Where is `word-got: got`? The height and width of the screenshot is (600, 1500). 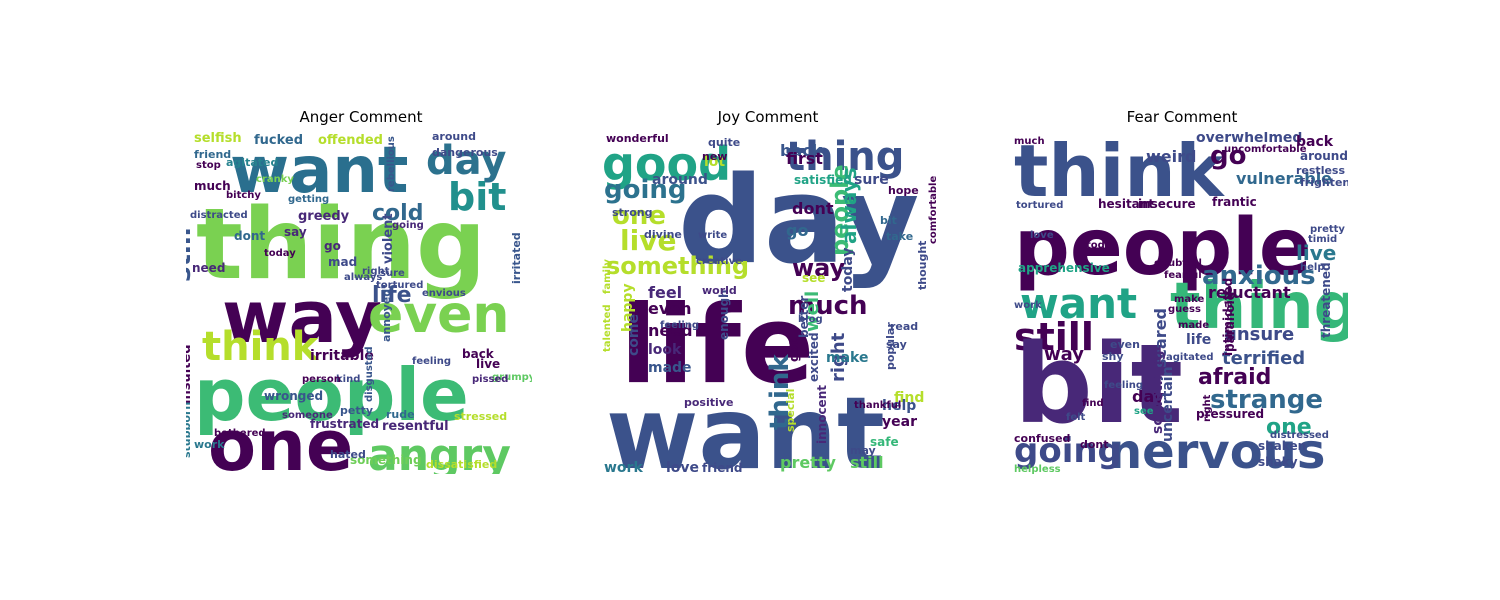 word-got: got is located at coordinates (794, 350).